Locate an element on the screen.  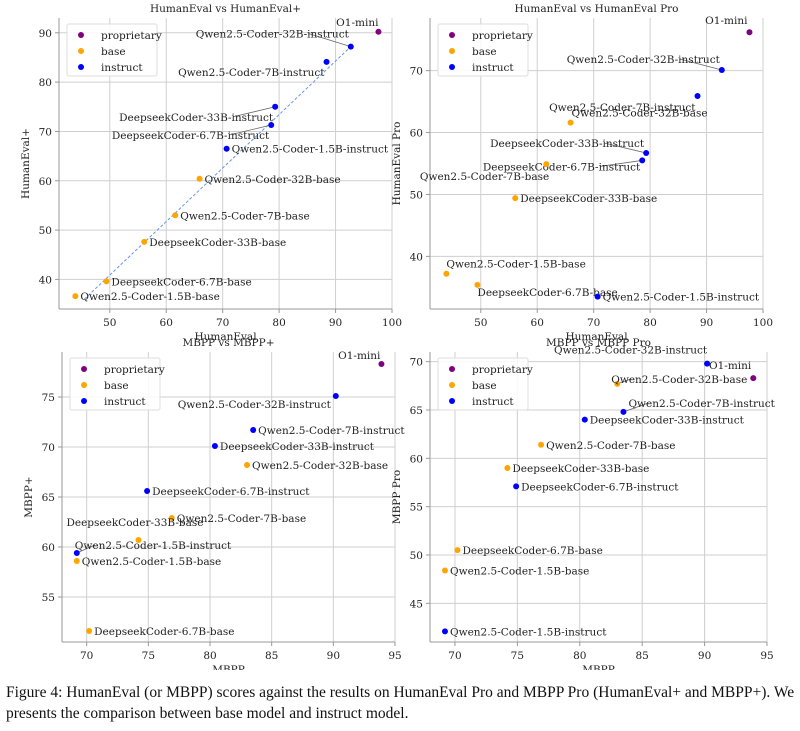
y-tick-label: 80 is located at coordinates (45, 83).